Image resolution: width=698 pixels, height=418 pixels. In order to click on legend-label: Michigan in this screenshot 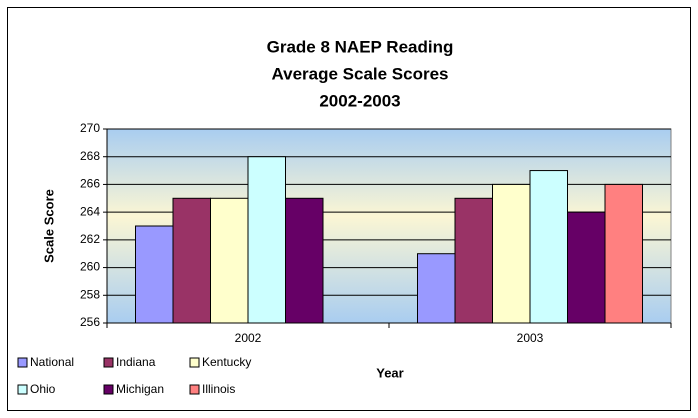, I will do `click(140, 389)`.